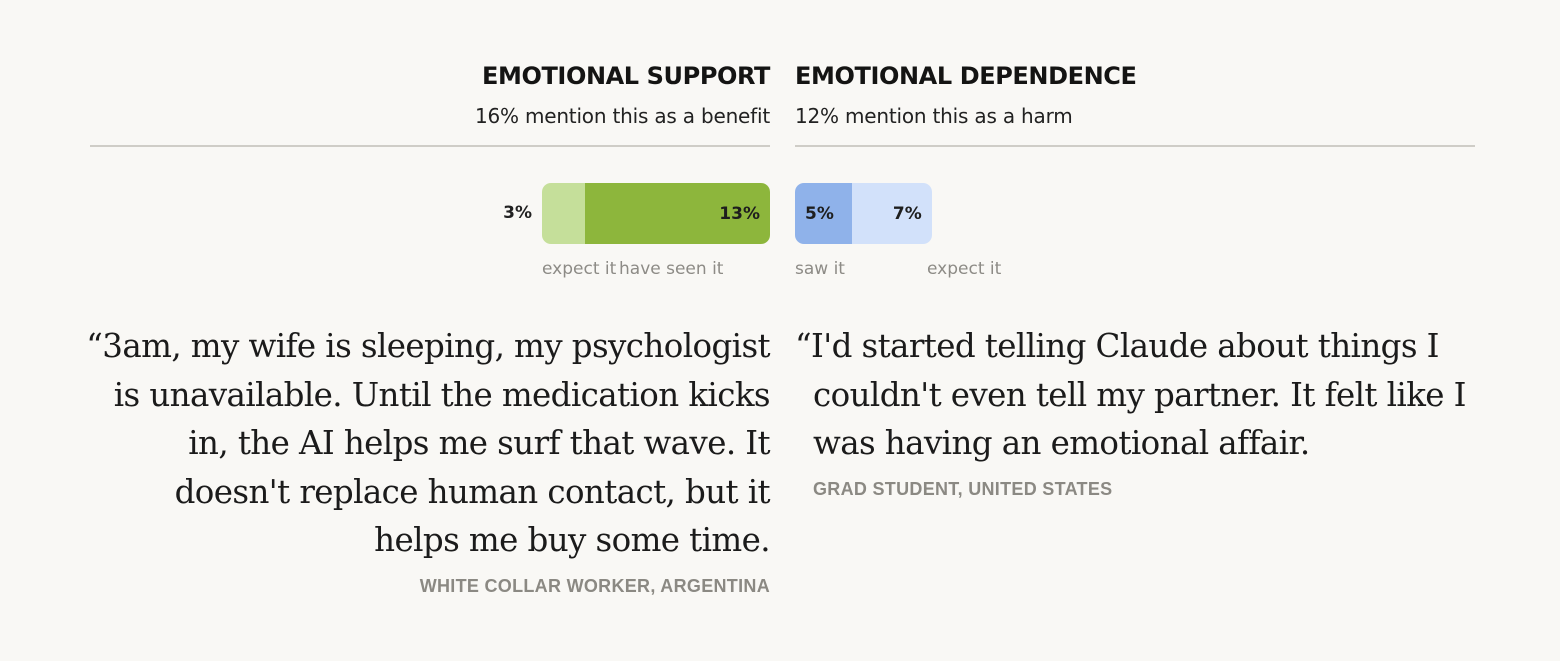 The image size is (1560, 661). Describe the element at coordinates (677, 213) in the screenshot. I see `support-seen-segment: 13%` at that location.